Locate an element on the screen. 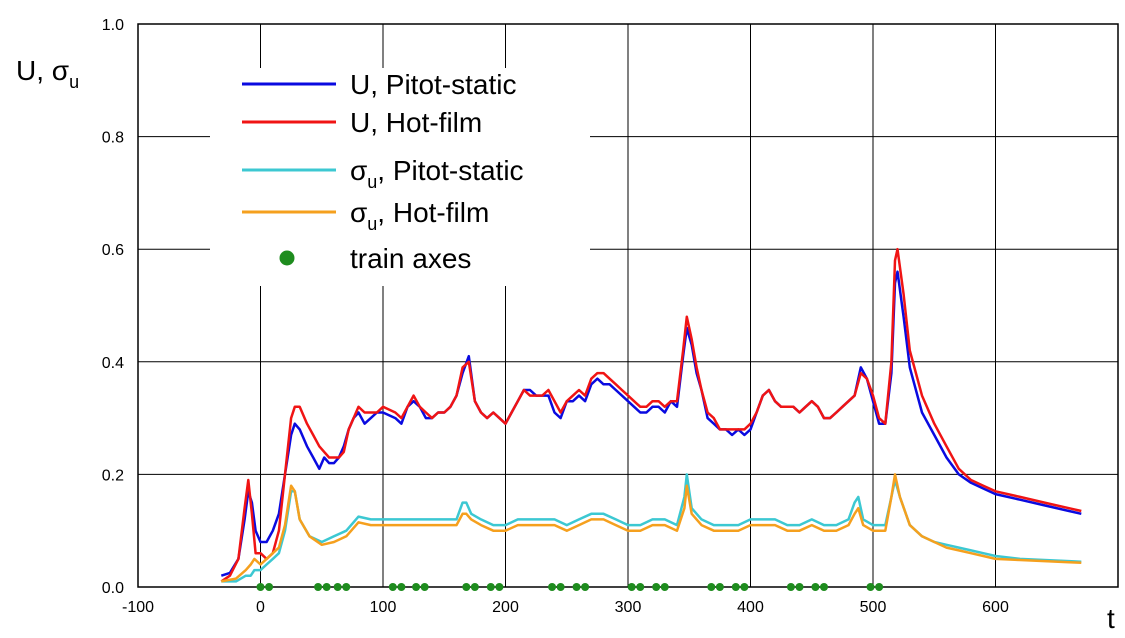  x-tick-label: 200 is located at coordinates (505, 607).